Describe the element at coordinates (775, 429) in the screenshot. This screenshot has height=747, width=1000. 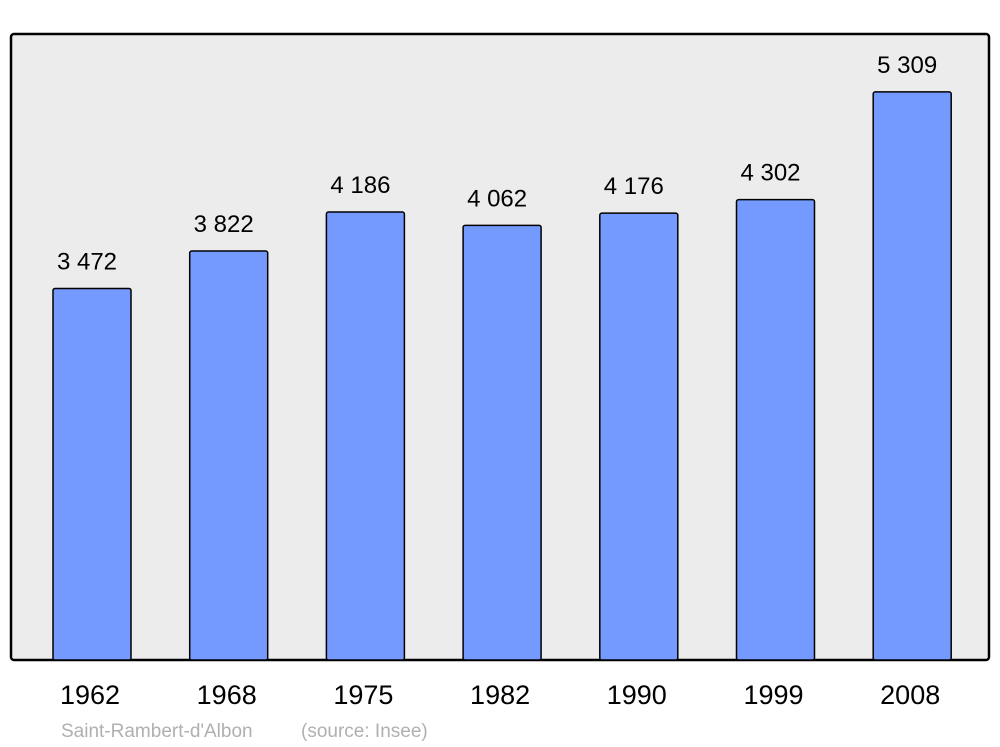
I see `bar-1999` at that location.